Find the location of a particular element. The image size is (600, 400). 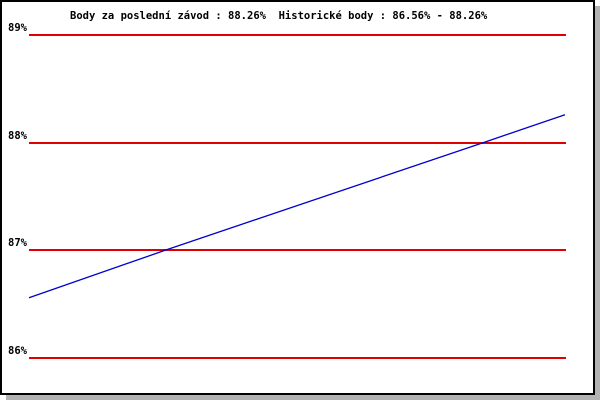

y-axis-label-89: 89% is located at coordinates (17, 28).